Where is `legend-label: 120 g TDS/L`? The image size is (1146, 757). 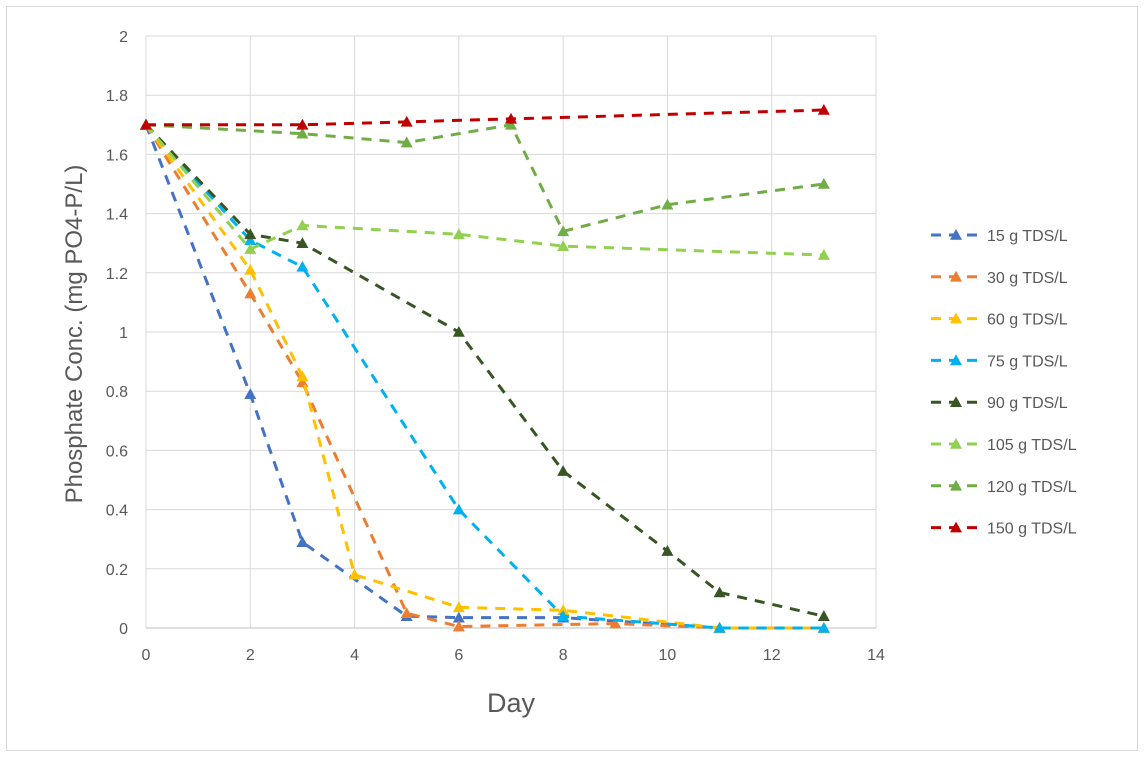
legend-label: 120 g TDS/L is located at coordinates (1032, 487).